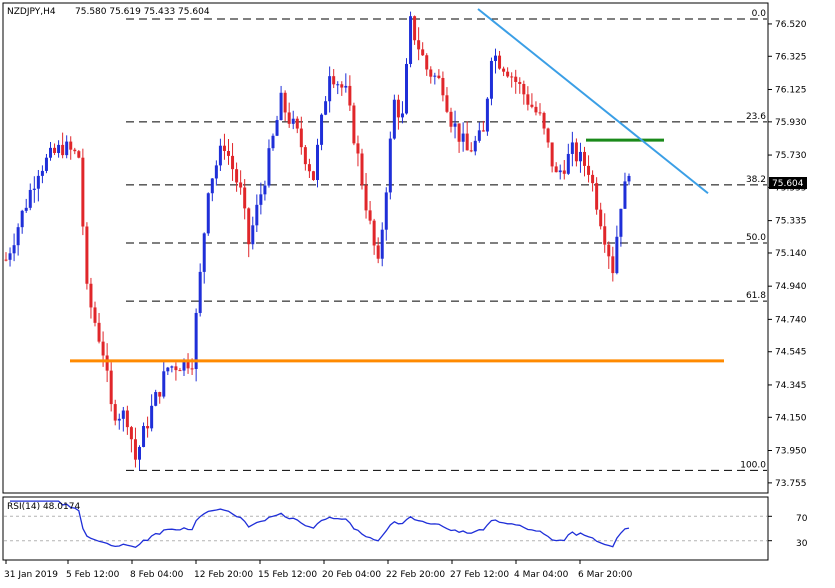 The width and height of the screenshot is (835, 588). What do you see at coordinates (791, 353) in the screenshot?
I see `y-tick-label: 74.545` at bounding box center [791, 353].